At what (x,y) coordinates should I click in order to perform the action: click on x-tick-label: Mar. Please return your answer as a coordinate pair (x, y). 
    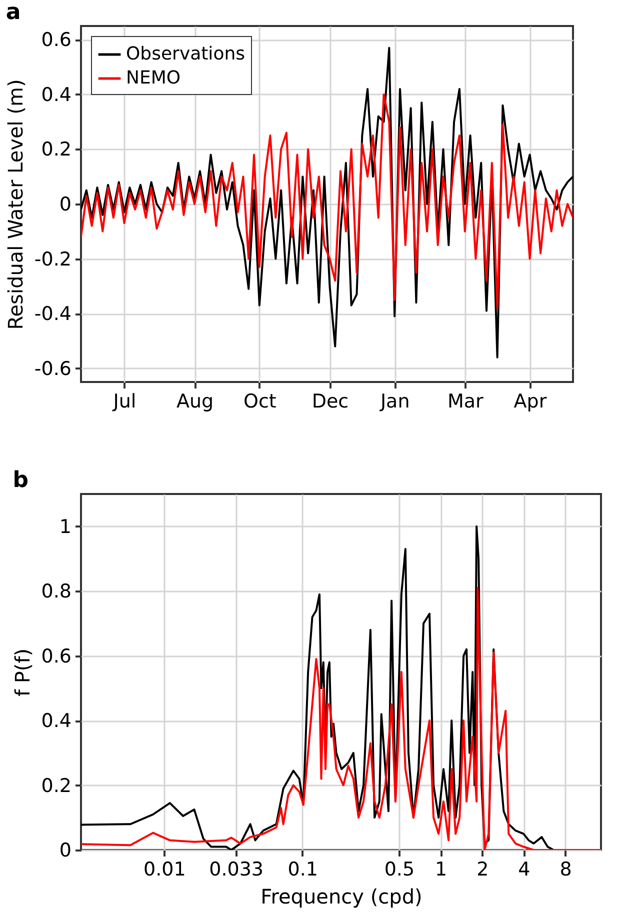
    Looking at the image, I should click on (465, 401).